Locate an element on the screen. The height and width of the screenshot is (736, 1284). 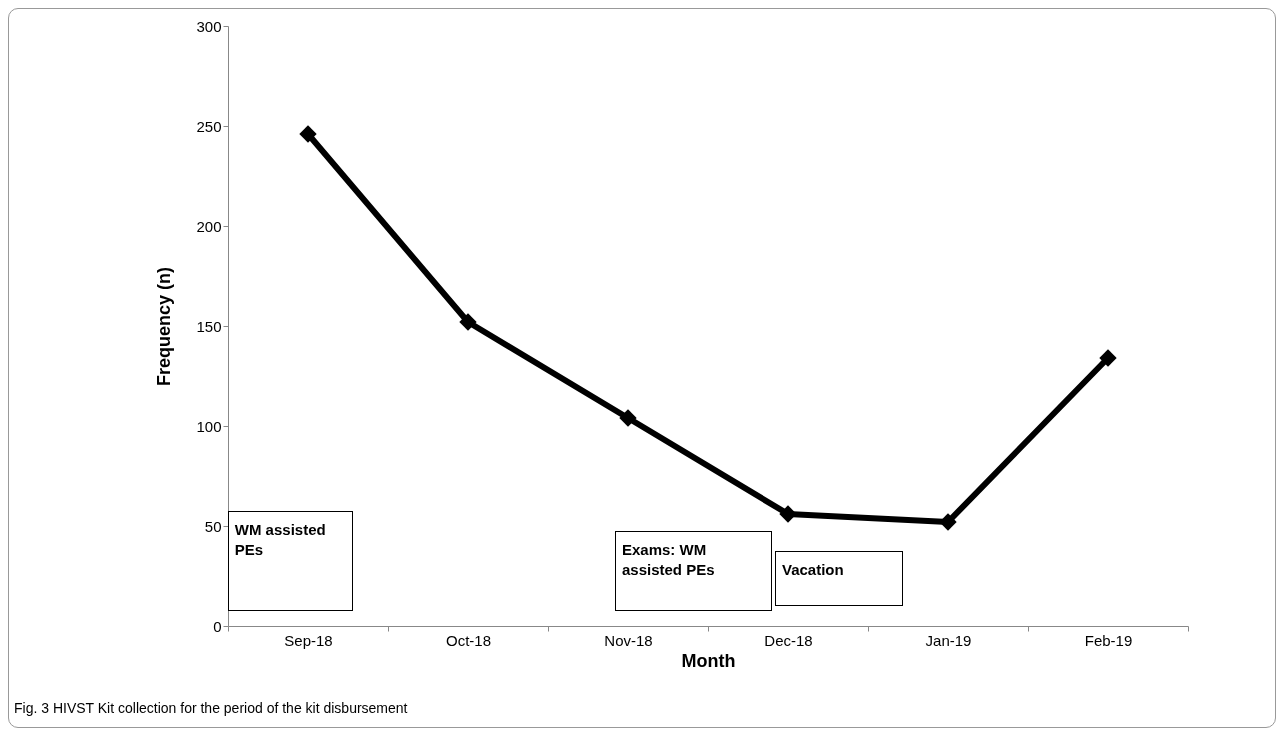
y-tick-label: 300 is located at coordinates (209, 26).